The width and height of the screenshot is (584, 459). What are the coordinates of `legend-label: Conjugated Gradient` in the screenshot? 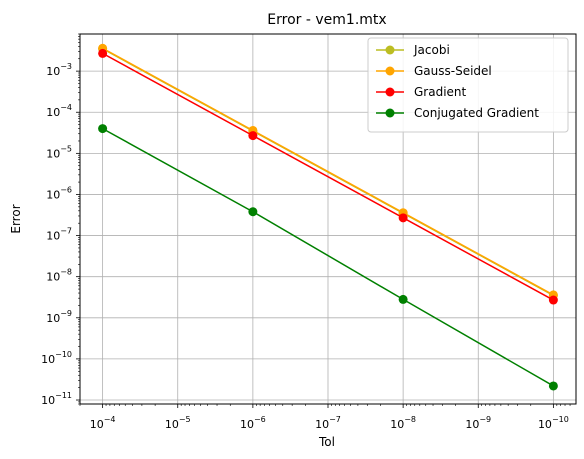 It's located at (476, 113).